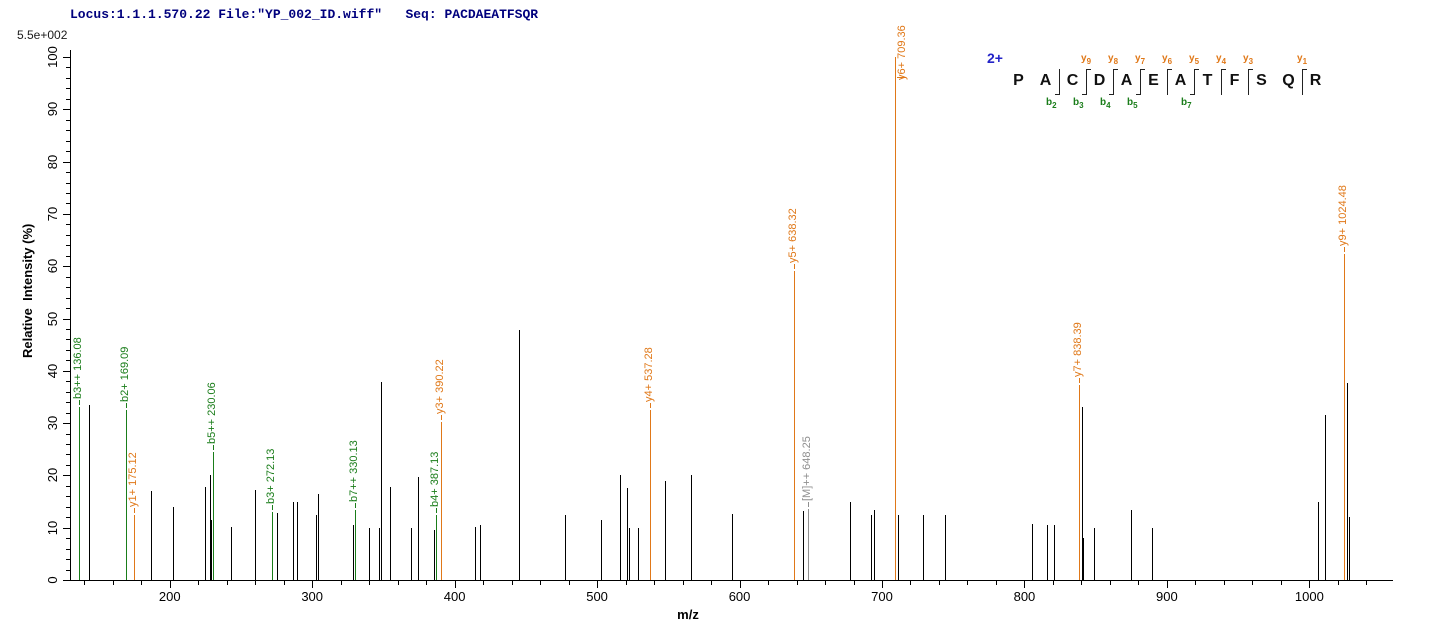  What do you see at coordinates (1099, 80) in the screenshot?
I see `peptide-residue: D` at bounding box center [1099, 80].